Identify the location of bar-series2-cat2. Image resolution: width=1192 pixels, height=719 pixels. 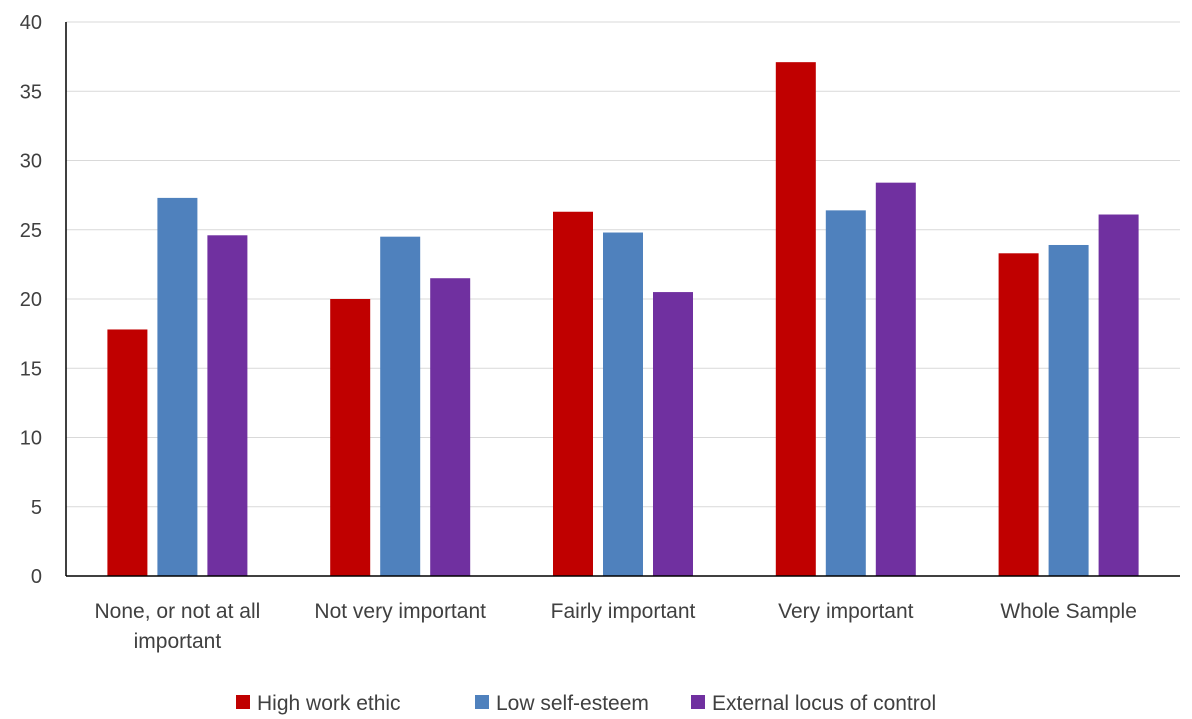
(673, 434).